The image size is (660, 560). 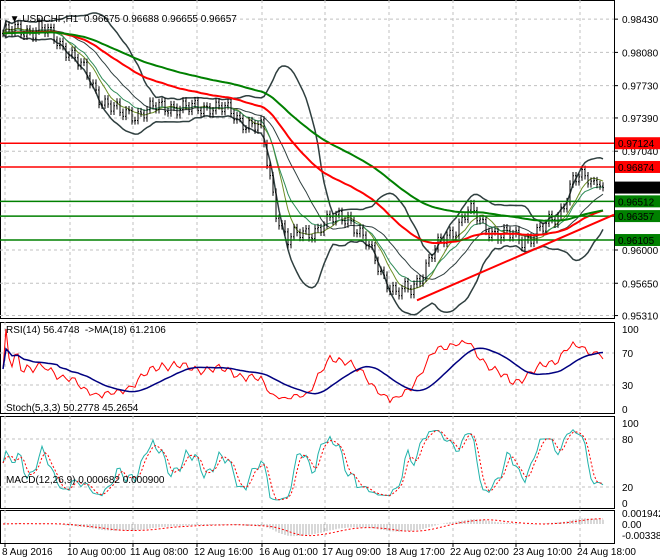 I want to click on level-label: 0.96357, so click(x=636, y=217).